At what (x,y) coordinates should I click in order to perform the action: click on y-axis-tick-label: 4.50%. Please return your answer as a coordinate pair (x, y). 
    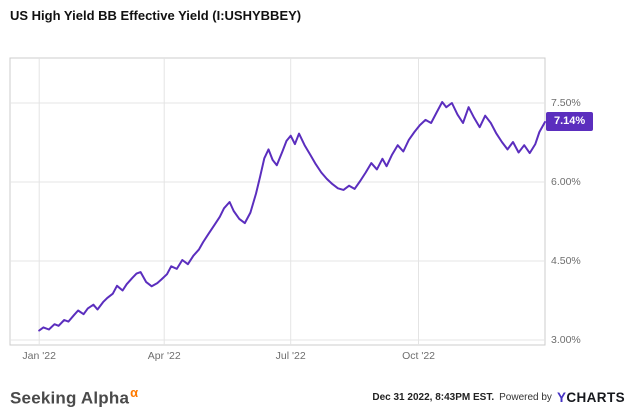
    Looking at the image, I should click on (566, 261).